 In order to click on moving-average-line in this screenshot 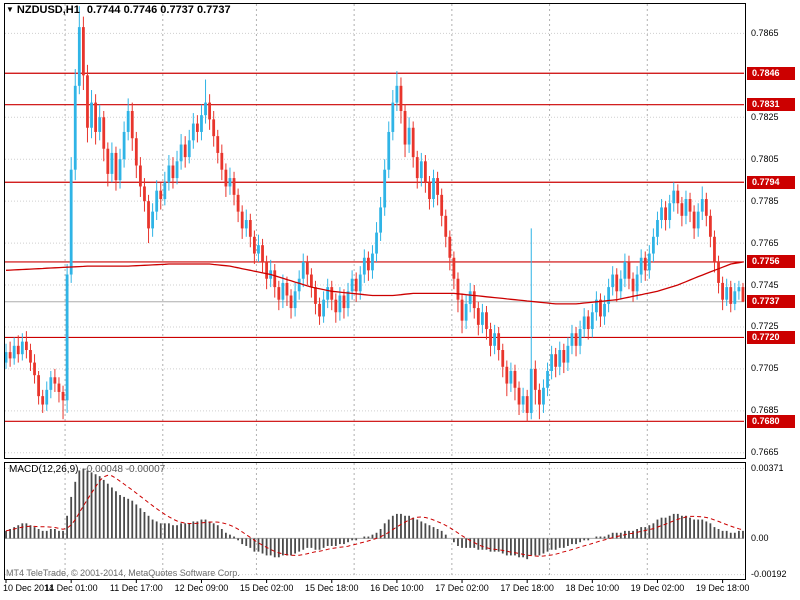, I will do `click(374, 283)`.